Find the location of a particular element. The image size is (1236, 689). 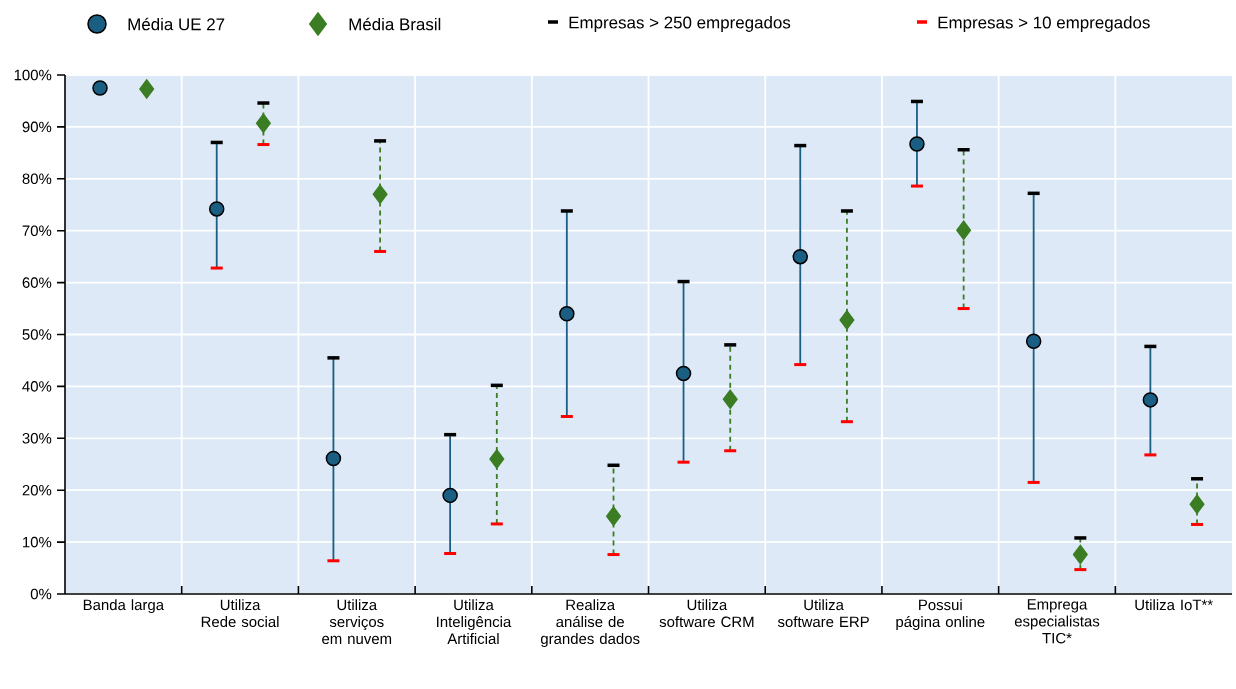

x-tick-label: Possui página online is located at coordinates (940, 615).